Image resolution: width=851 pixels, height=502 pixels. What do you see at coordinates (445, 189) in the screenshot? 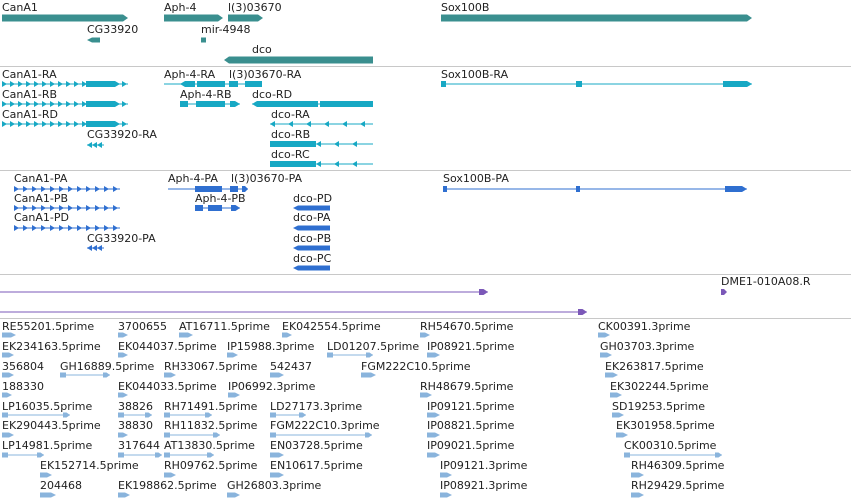
I see `protein-glyph-sox100b-pa-exon` at bounding box center [445, 189].